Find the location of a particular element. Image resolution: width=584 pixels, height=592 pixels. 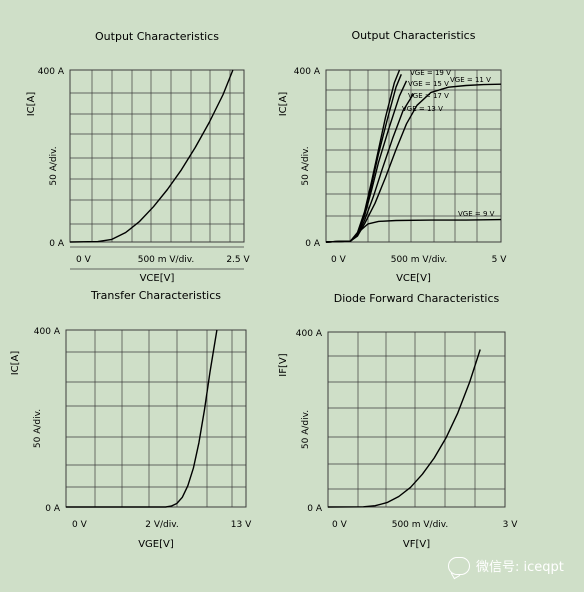

chart-title: Transfer Characteristics is located at coordinates (155, 295).